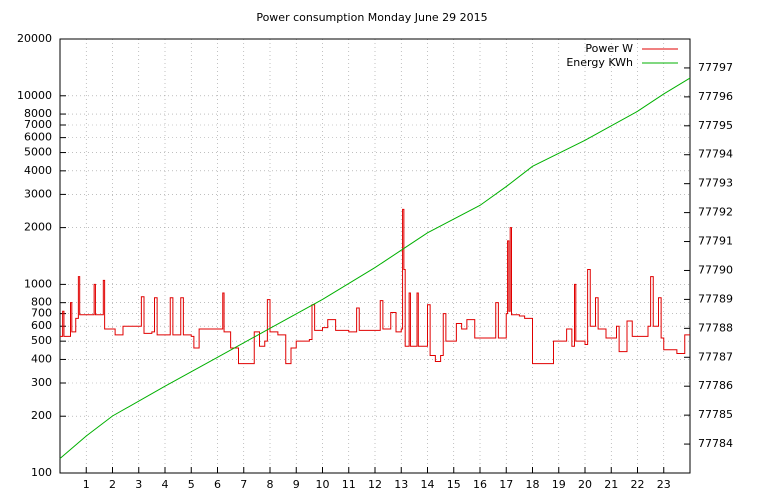  I want to click on x-tick-label: 15, so click(454, 484).